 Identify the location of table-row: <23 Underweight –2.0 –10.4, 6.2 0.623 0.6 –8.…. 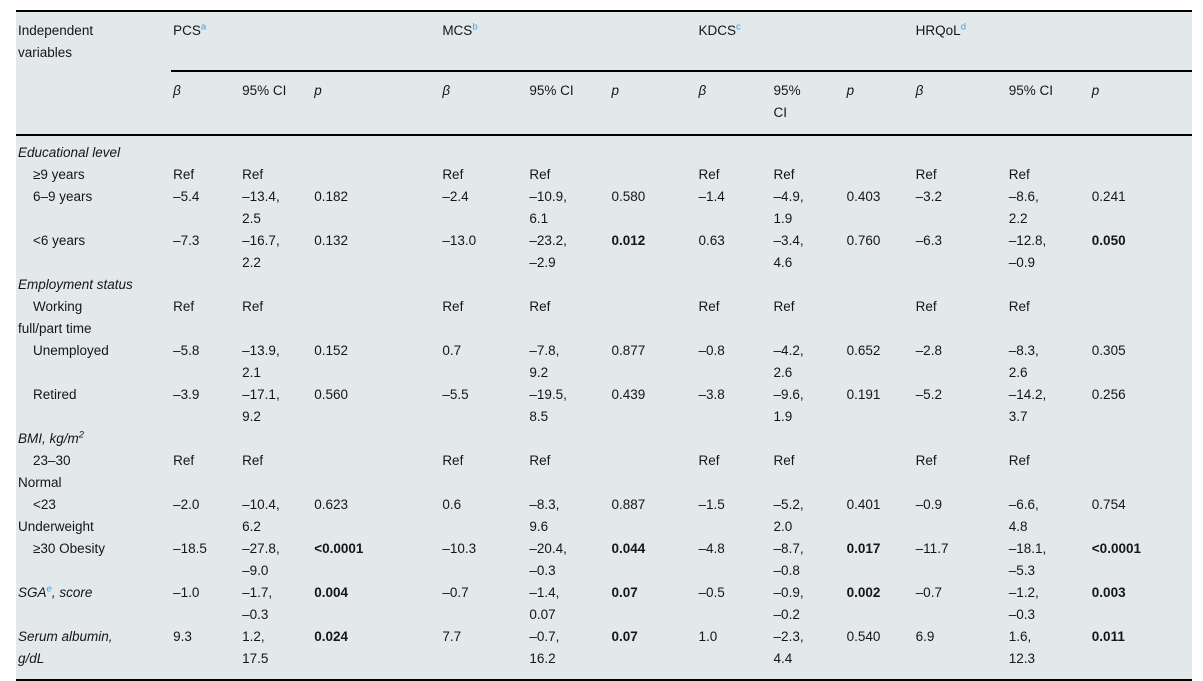
(604, 516).